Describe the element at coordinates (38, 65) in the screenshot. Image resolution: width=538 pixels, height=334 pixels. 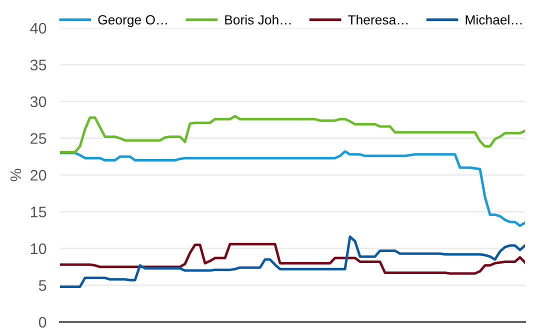
I see `y-tick-label: 35` at that location.